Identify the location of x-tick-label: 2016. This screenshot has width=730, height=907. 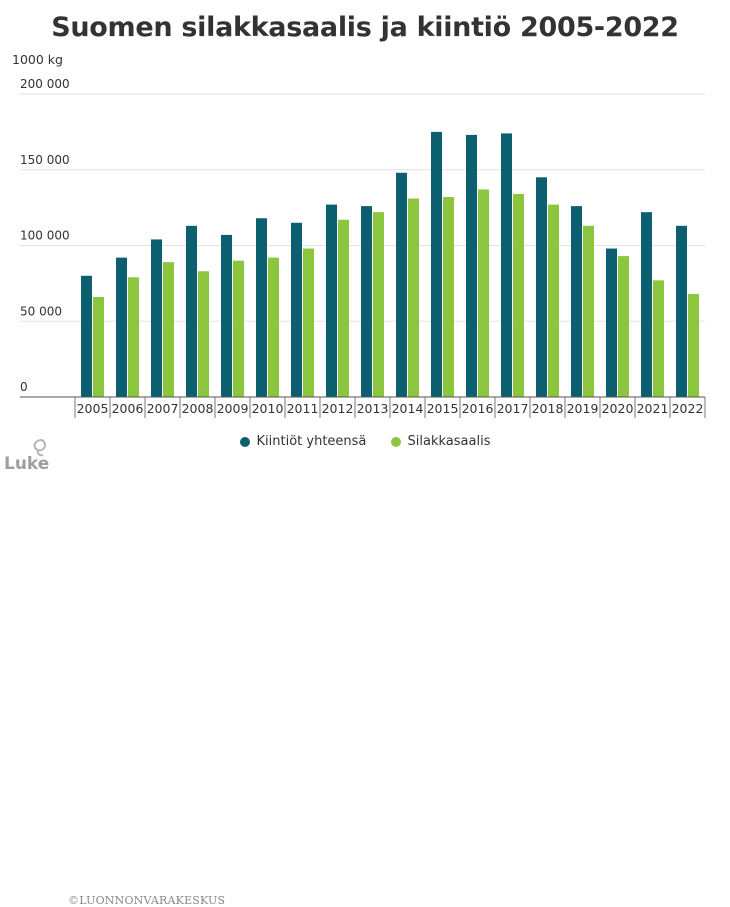
(478, 408).